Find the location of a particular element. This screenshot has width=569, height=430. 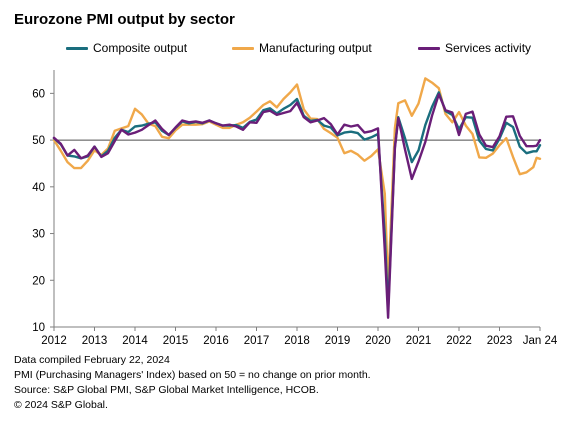

legend-item-manufacturing: Manufacturing output is located at coordinates (302, 48).